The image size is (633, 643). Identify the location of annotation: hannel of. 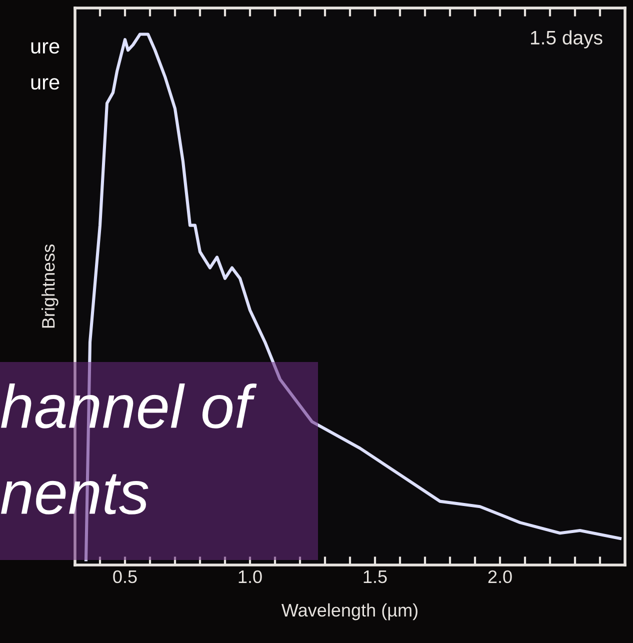
(129, 406).